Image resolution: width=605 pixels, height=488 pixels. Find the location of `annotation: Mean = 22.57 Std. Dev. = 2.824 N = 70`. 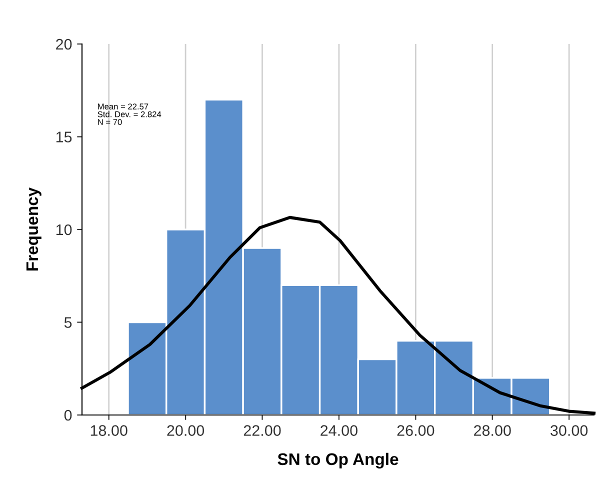

annotation: Mean = 22.57 Std. Dev. = 2.824 N = 70 is located at coordinates (130, 115).